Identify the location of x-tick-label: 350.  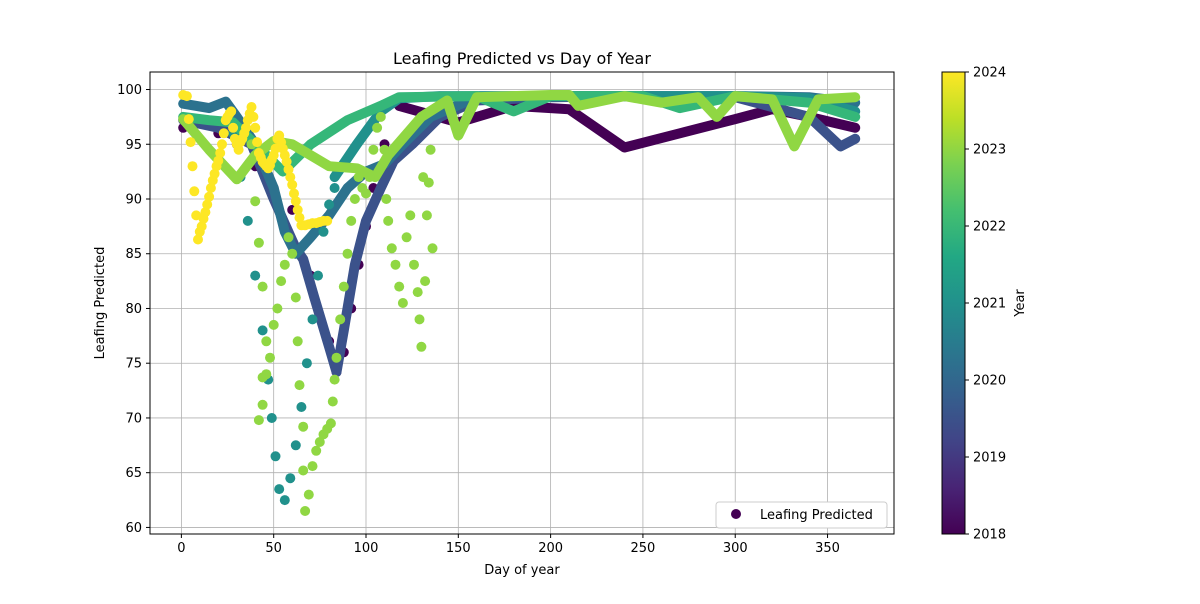
(827, 548).